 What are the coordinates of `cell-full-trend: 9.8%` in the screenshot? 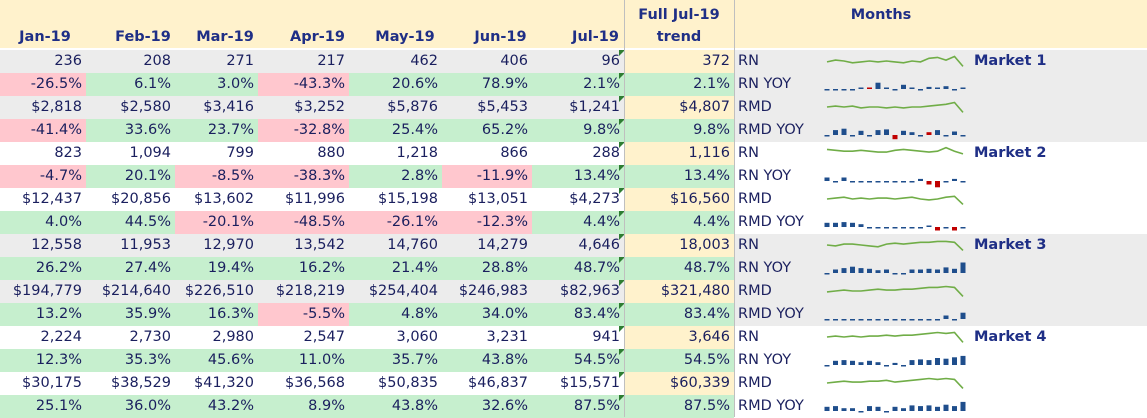 It's located at (679, 130).